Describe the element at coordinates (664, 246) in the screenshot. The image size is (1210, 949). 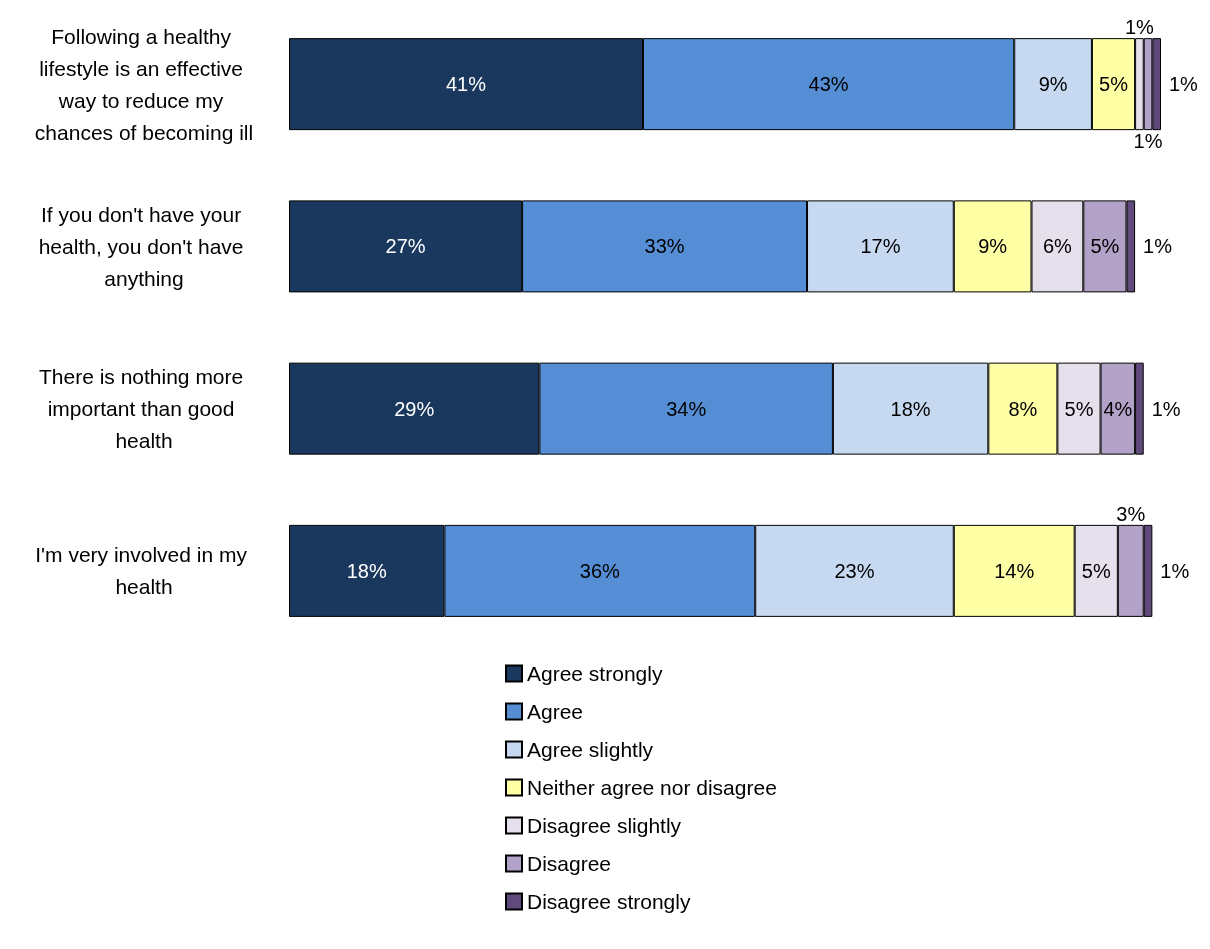
I see `data-label: 33%` at that location.